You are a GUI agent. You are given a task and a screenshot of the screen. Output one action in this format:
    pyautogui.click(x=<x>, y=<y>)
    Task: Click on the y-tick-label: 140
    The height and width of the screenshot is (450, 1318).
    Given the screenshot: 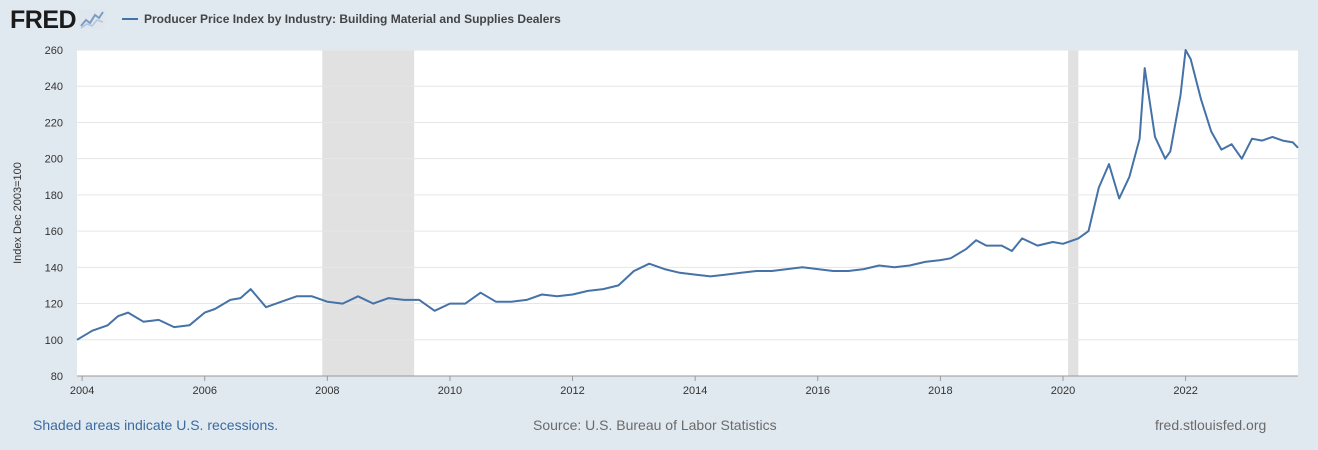 What is the action you would take?
    pyautogui.click(x=54, y=268)
    